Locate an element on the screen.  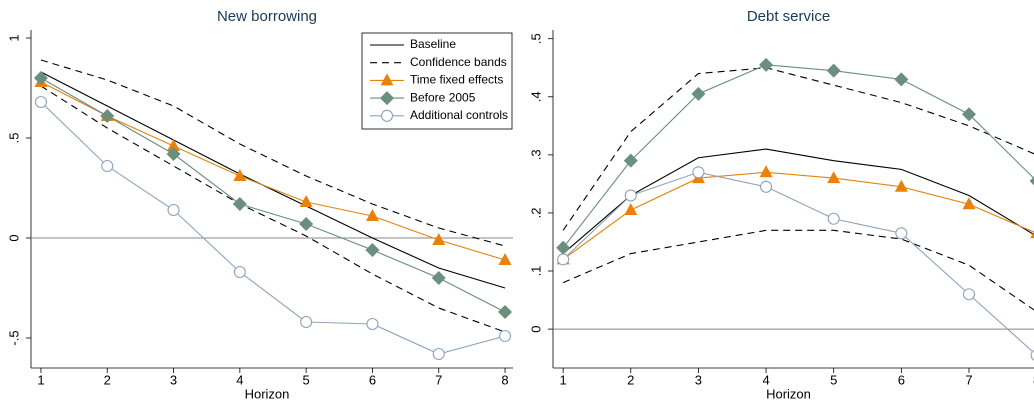
legend-label: Confidence bands is located at coordinates (458, 62).